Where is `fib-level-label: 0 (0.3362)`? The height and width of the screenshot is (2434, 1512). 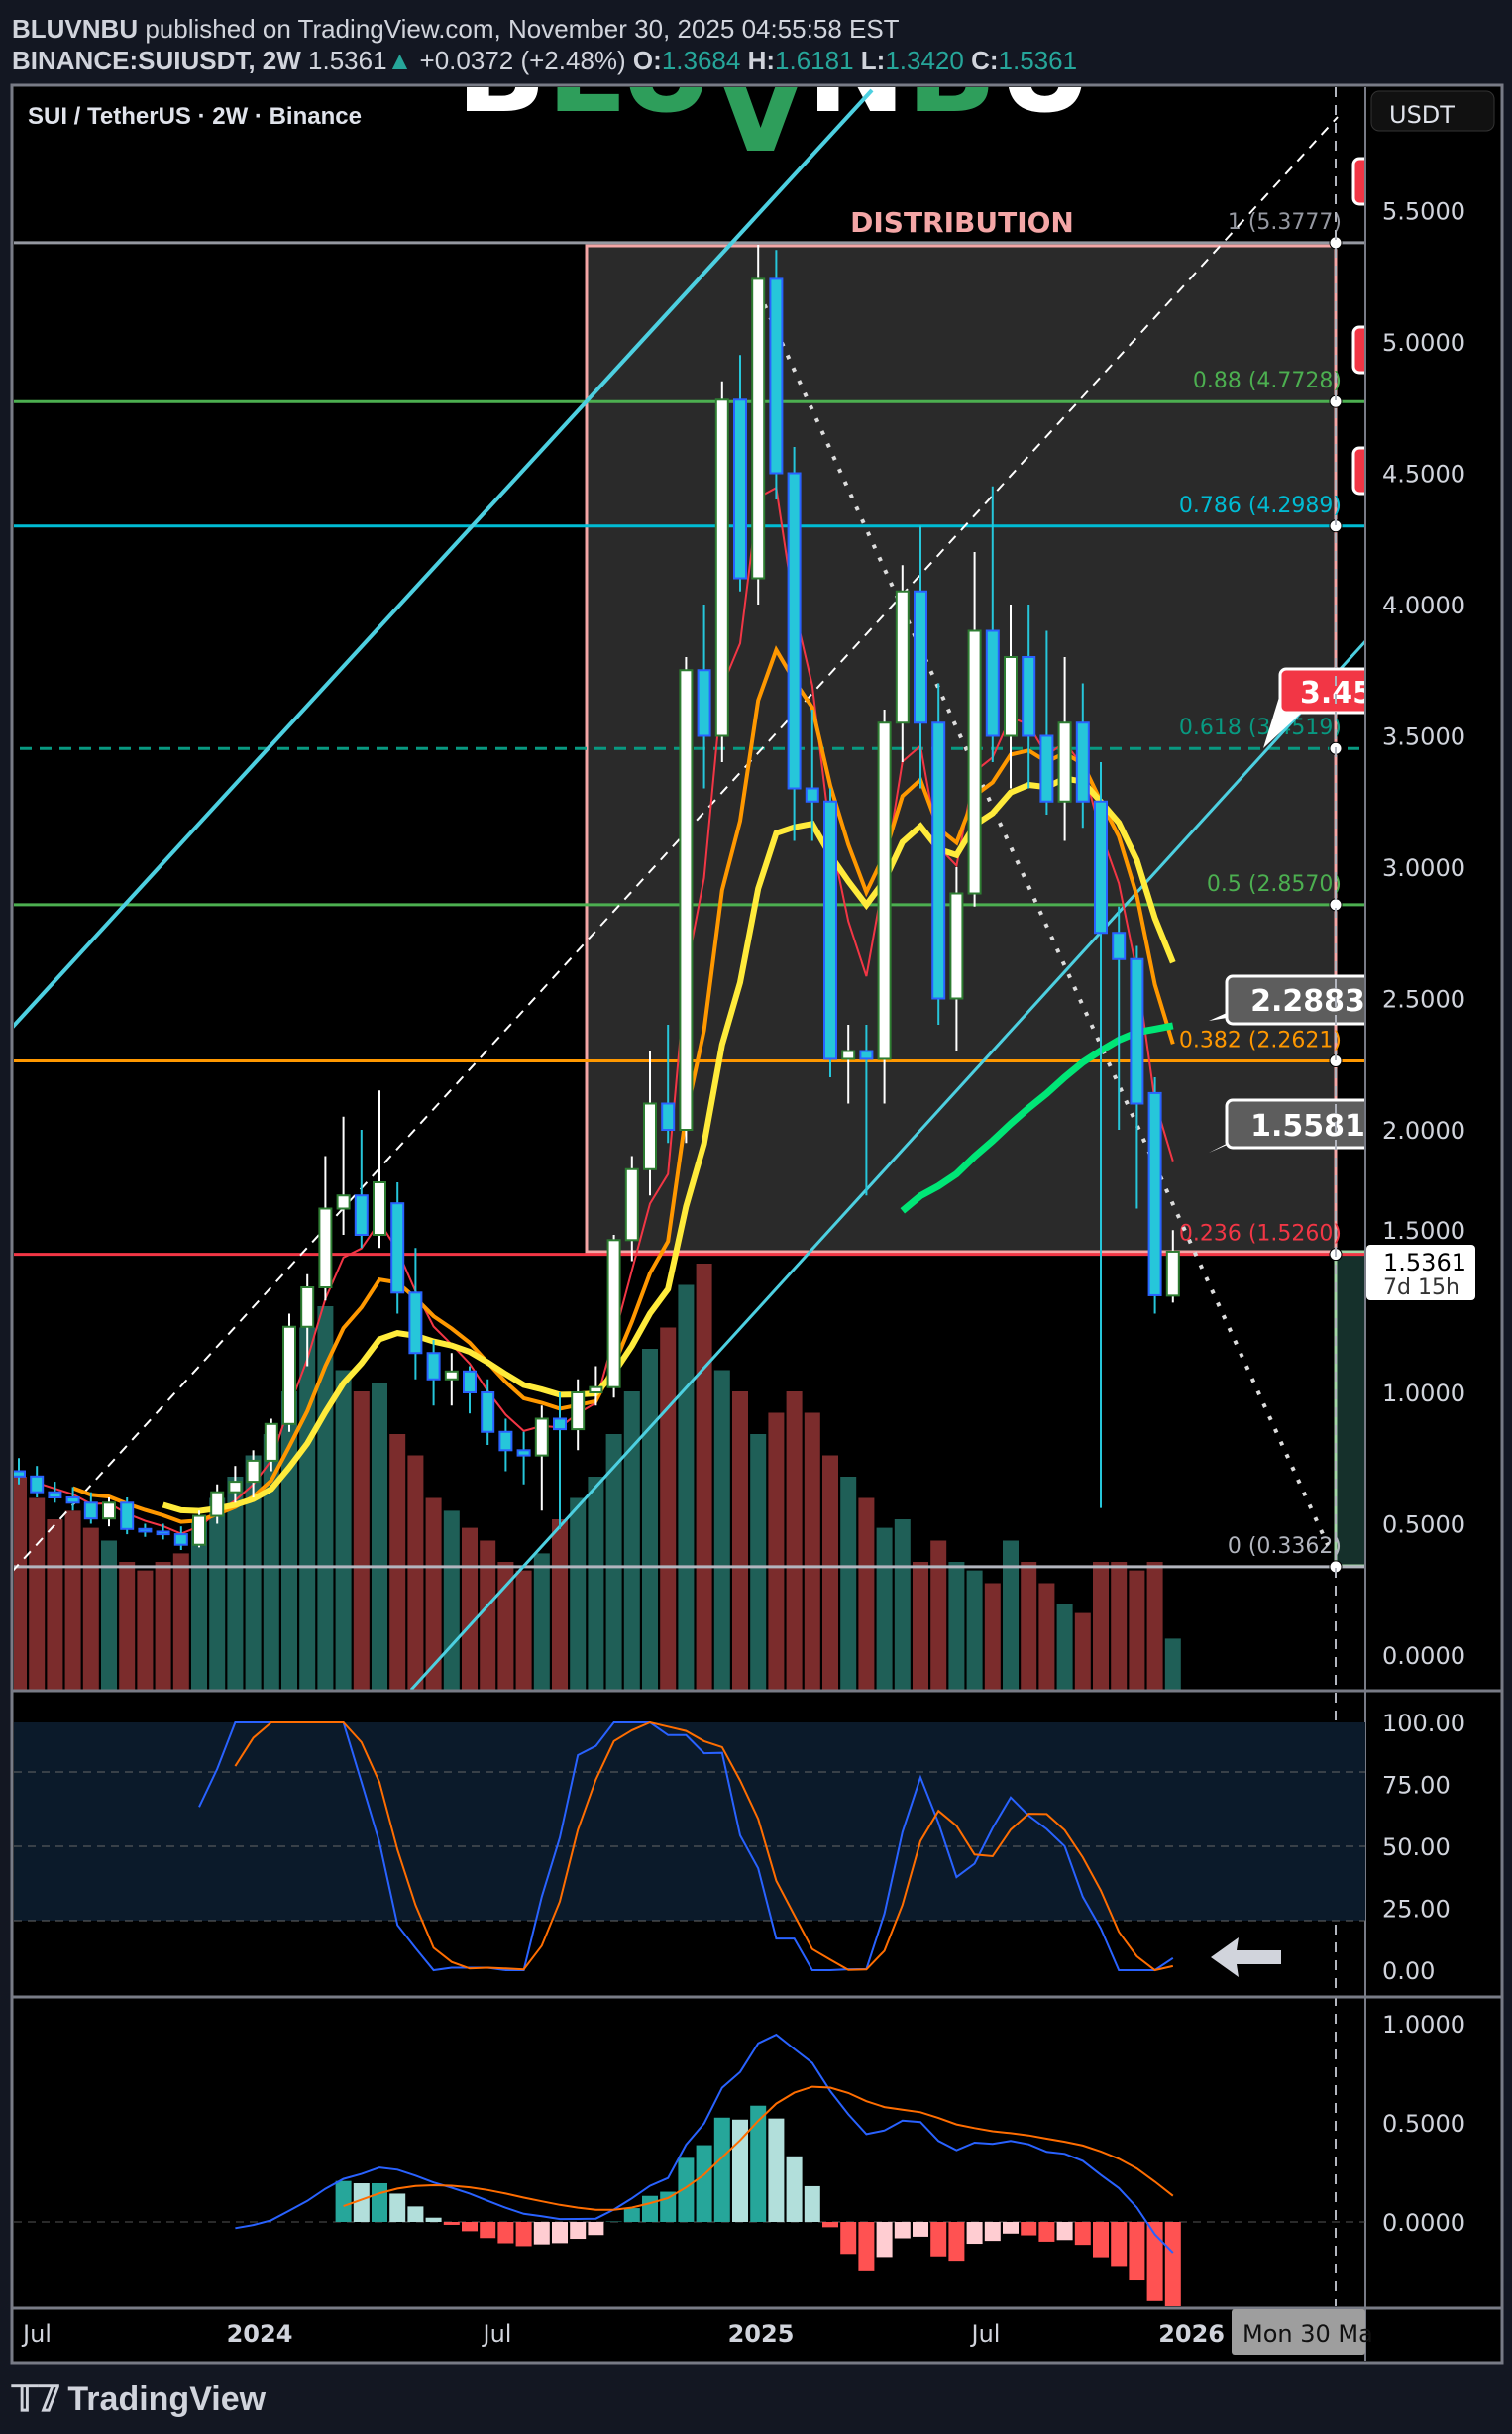
fib-level-label: 0 (0.3362) is located at coordinates (1285, 1546).